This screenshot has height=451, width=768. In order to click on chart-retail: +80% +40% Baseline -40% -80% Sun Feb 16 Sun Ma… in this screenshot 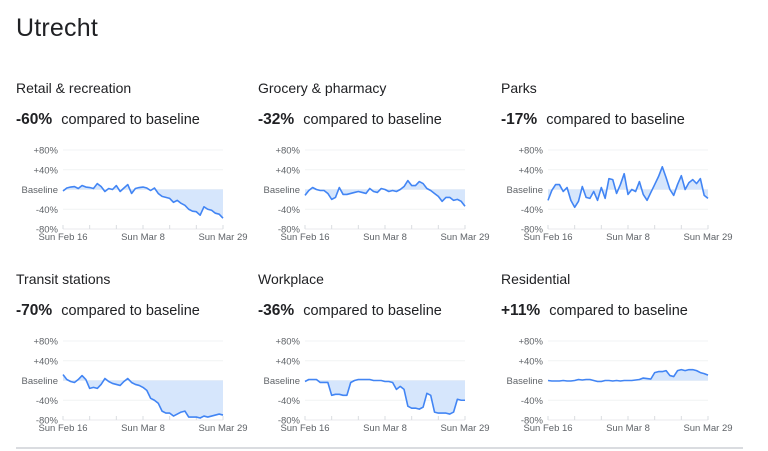, I will do `click(136, 190)`.